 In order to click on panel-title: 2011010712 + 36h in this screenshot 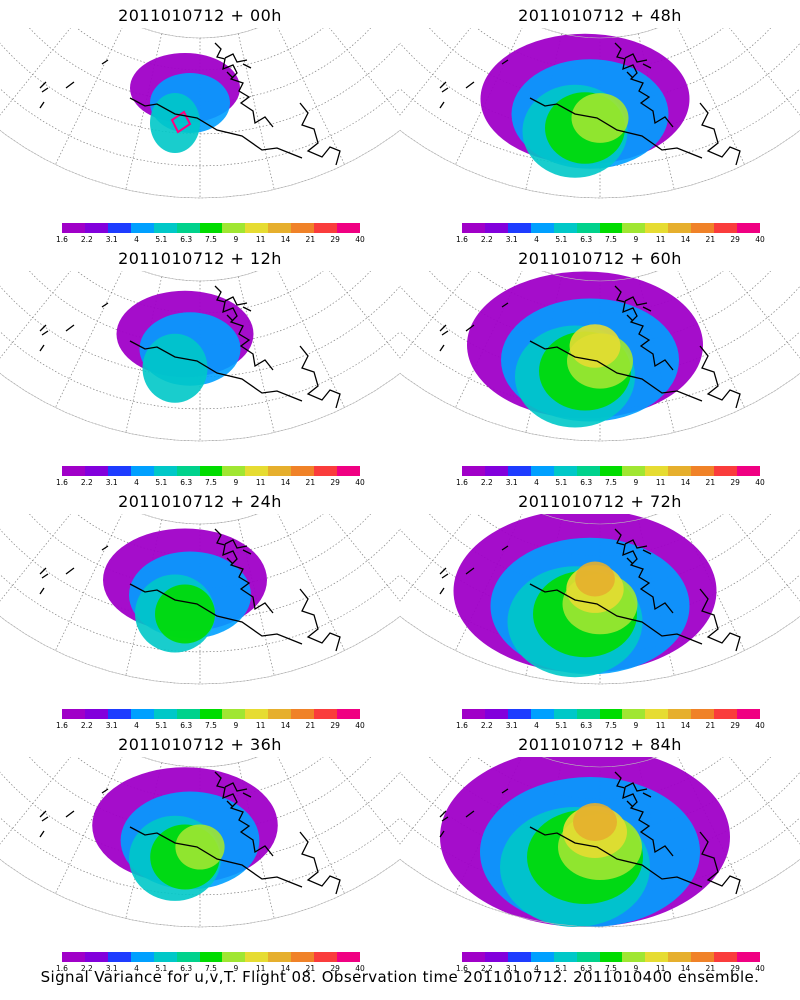, I will do `click(200, 744)`.